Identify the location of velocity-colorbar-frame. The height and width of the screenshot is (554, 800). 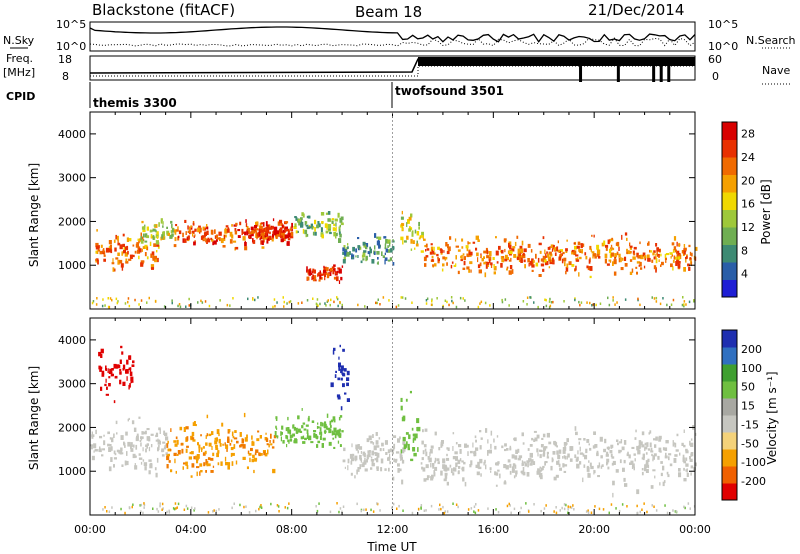
(729, 415).